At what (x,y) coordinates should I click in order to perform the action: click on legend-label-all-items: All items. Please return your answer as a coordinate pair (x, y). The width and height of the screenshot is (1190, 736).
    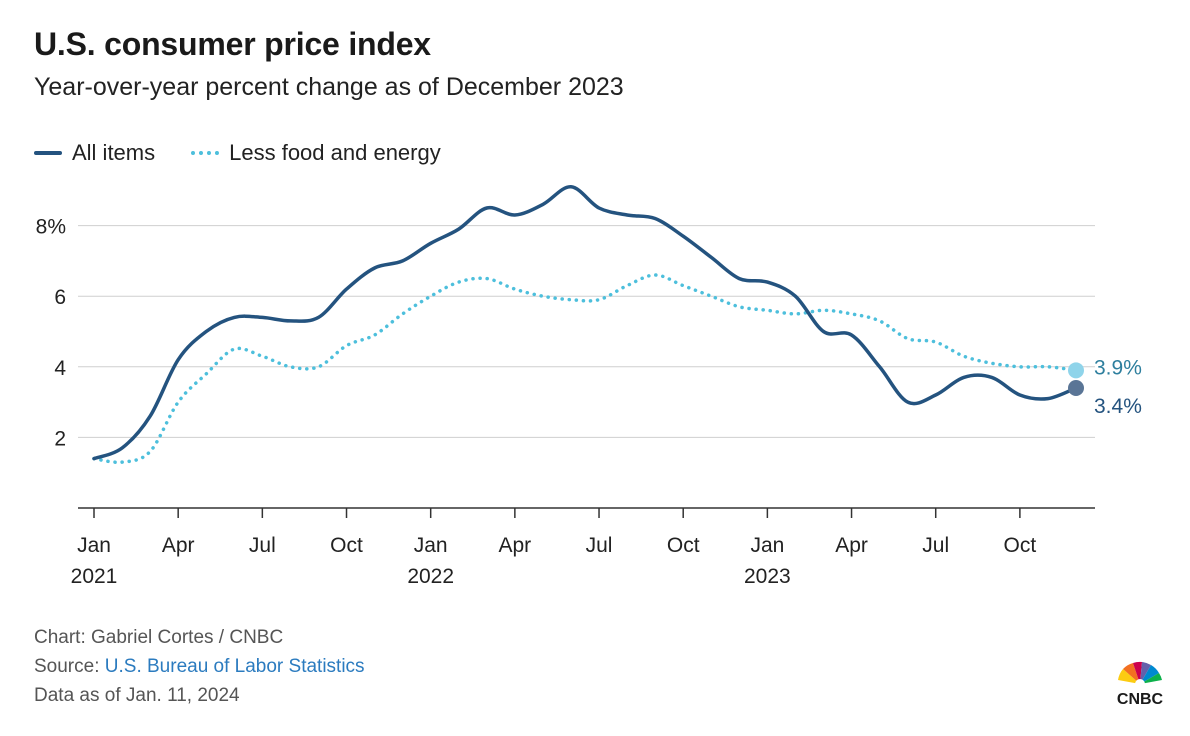
    Looking at the image, I should click on (114, 152).